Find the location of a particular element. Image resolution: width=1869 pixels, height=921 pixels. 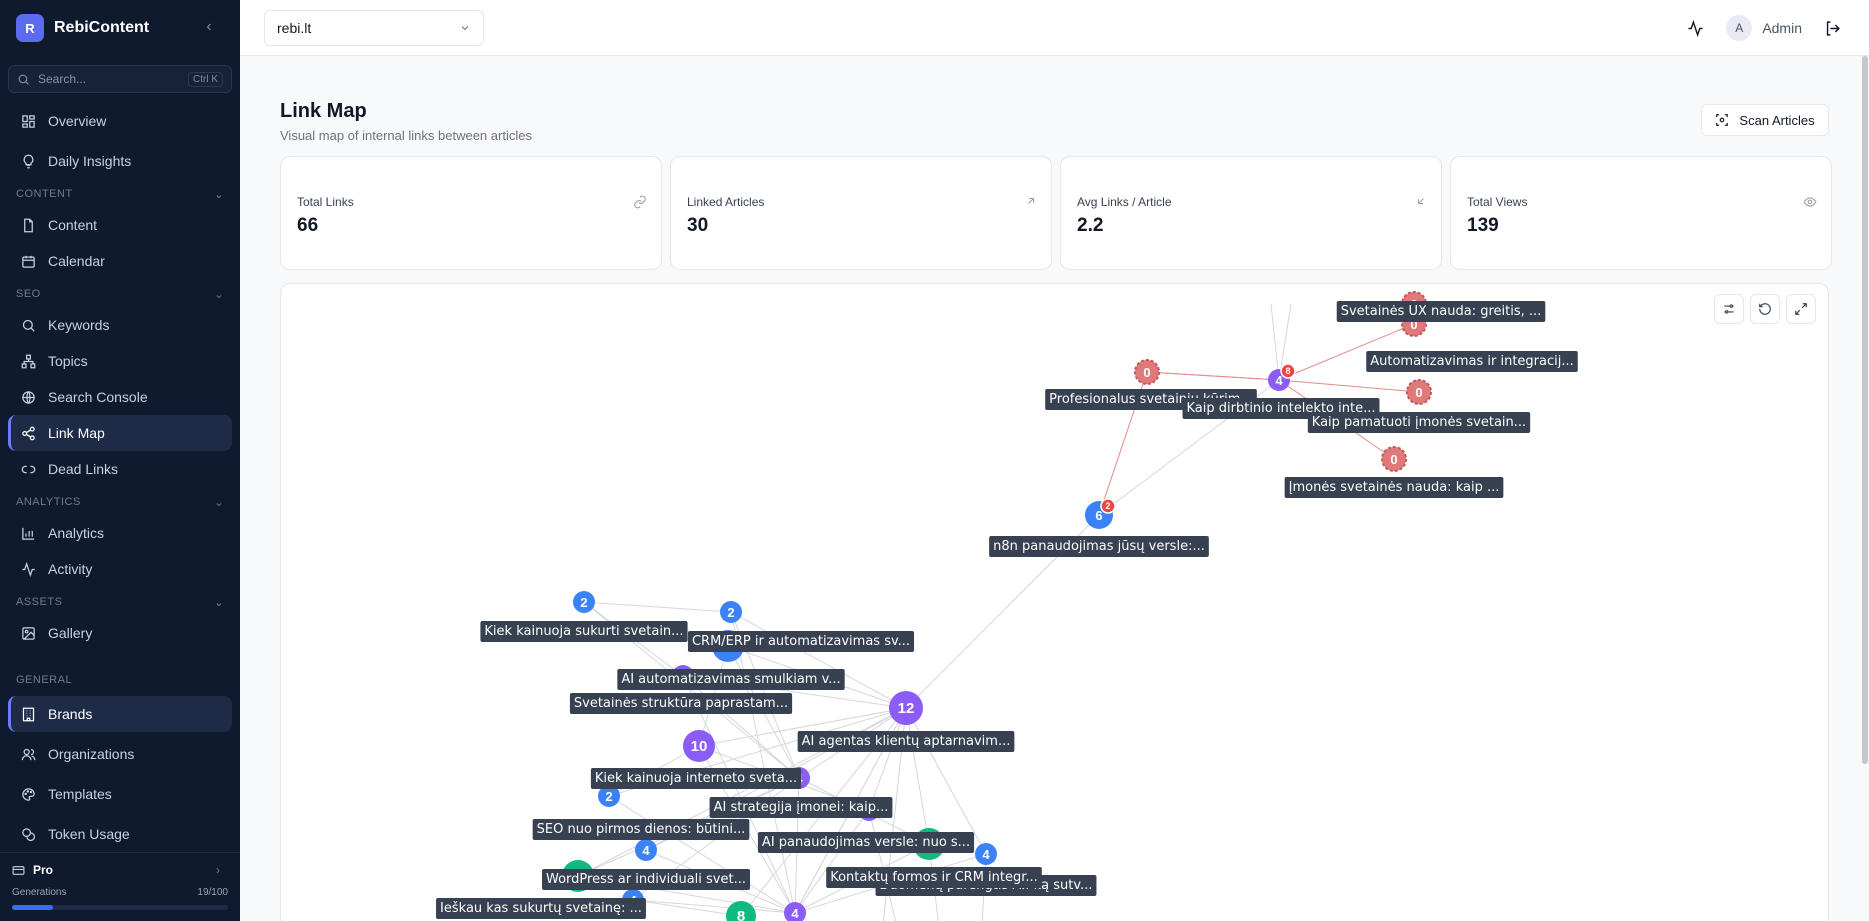

map-fullscreen-button is located at coordinates (1801, 309).